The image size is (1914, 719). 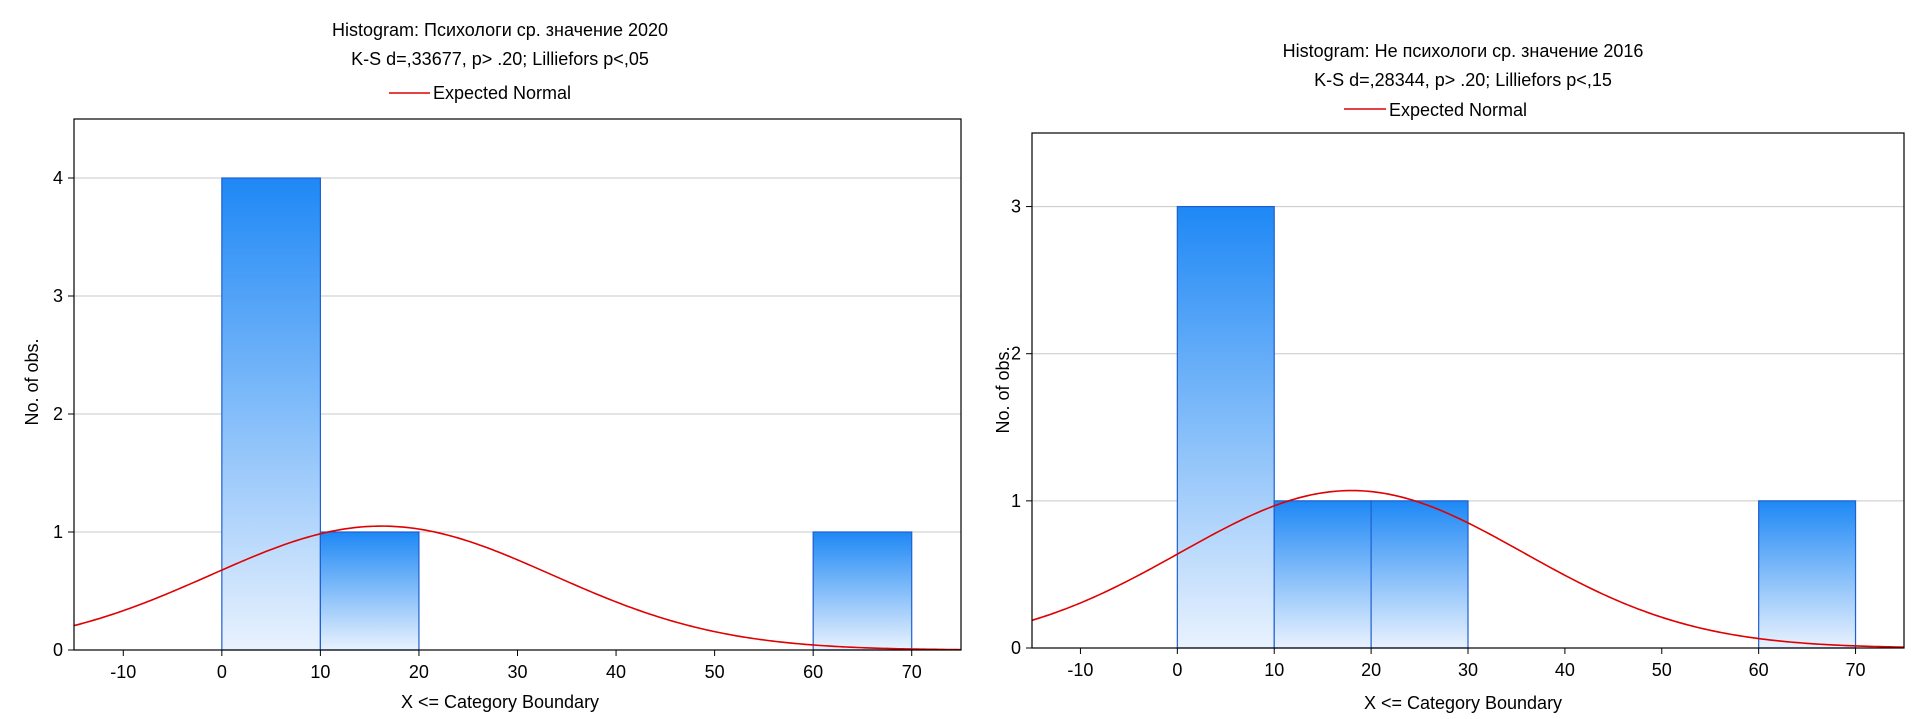 What do you see at coordinates (58, 178) in the screenshot?
I see `y-tick-label: 4` at bounding box center [58, 178].